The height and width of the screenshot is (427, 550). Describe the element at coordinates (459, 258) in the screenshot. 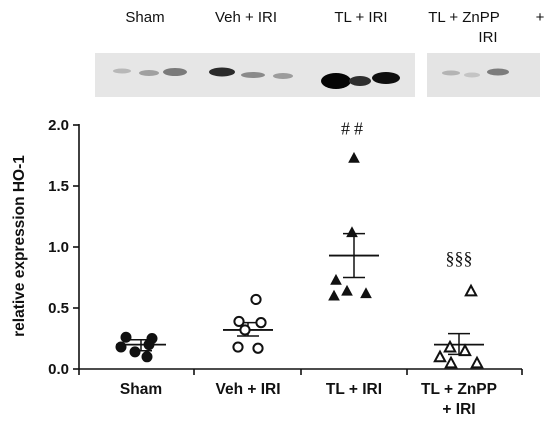

I see `significance-annotation: §§§` at that location.